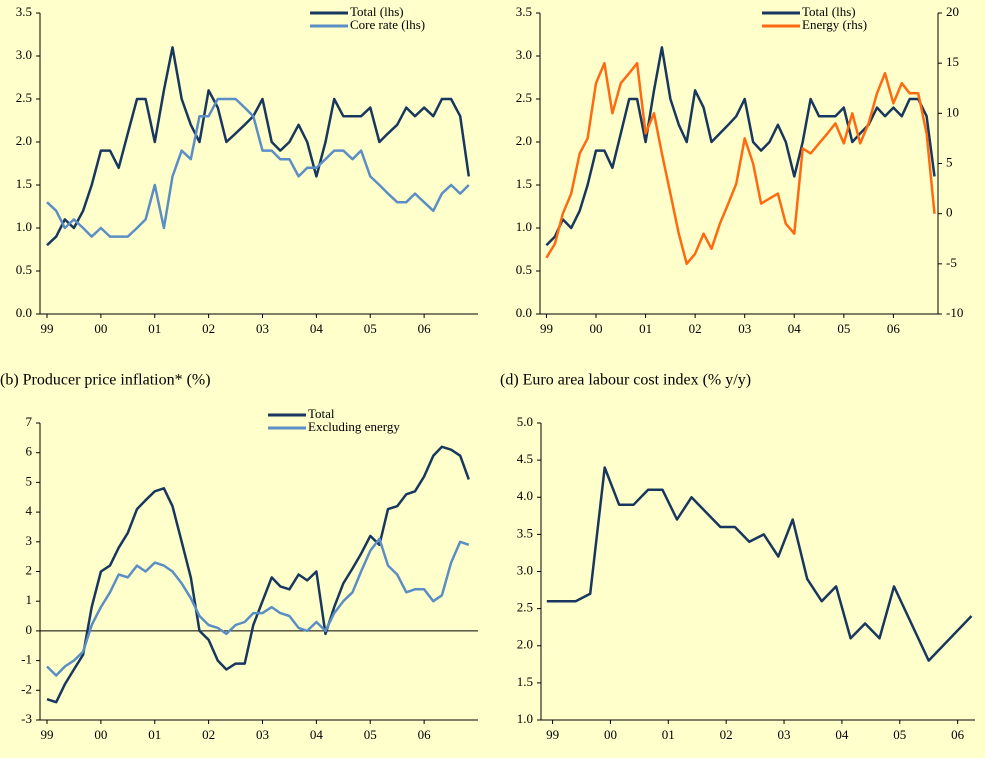 Image resolution: width=985 pixels, height=758 pixels. I want to click on y2-tick-label: -10, so click(954, 312).